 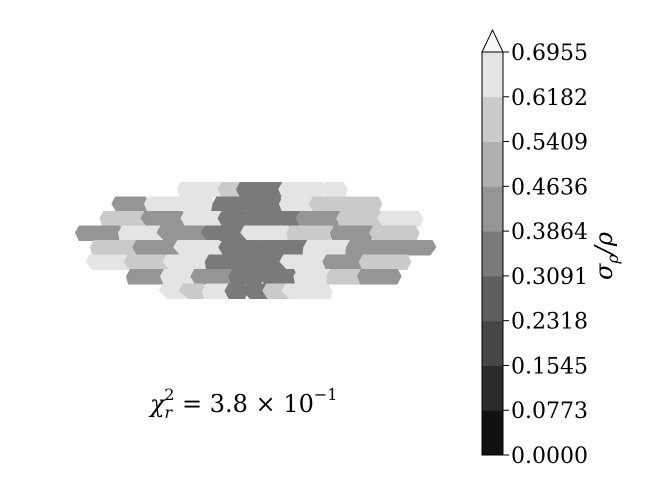 What do you see at coordinates (549, 53) in the screenshot?
I see `colorbar-tick-label: 0.6955` at bounding box center [549, 53].